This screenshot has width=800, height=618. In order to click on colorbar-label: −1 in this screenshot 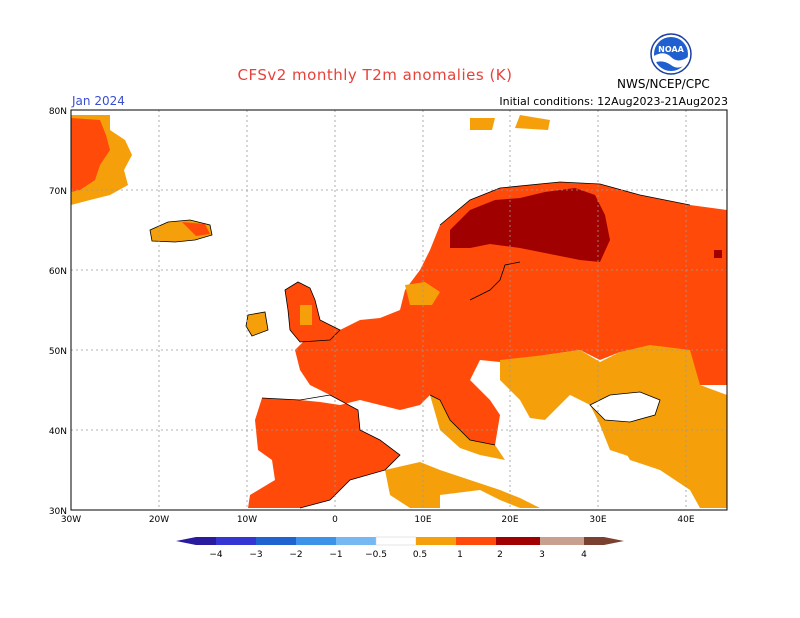, I will do `click(335, 555)`.